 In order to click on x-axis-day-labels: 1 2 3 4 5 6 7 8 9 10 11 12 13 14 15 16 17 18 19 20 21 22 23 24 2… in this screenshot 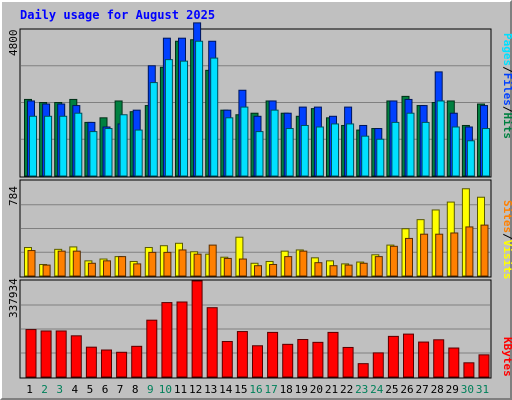, I will do `click(257, 389)`.